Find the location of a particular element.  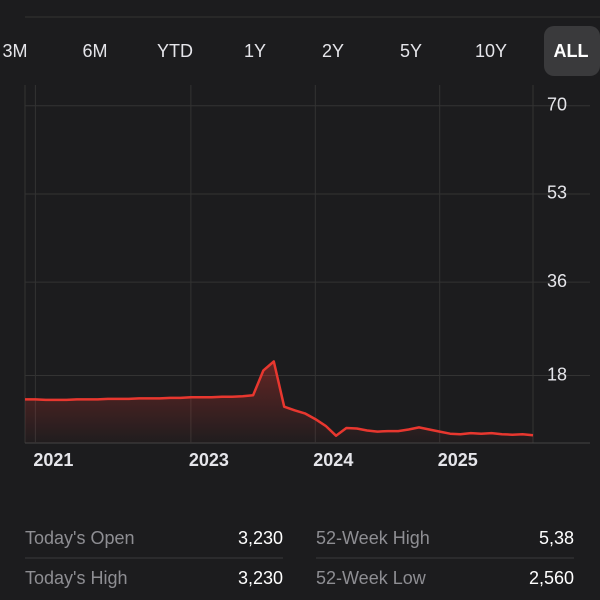

x-tick-label: 2021 is located at coordinates (53, 460).